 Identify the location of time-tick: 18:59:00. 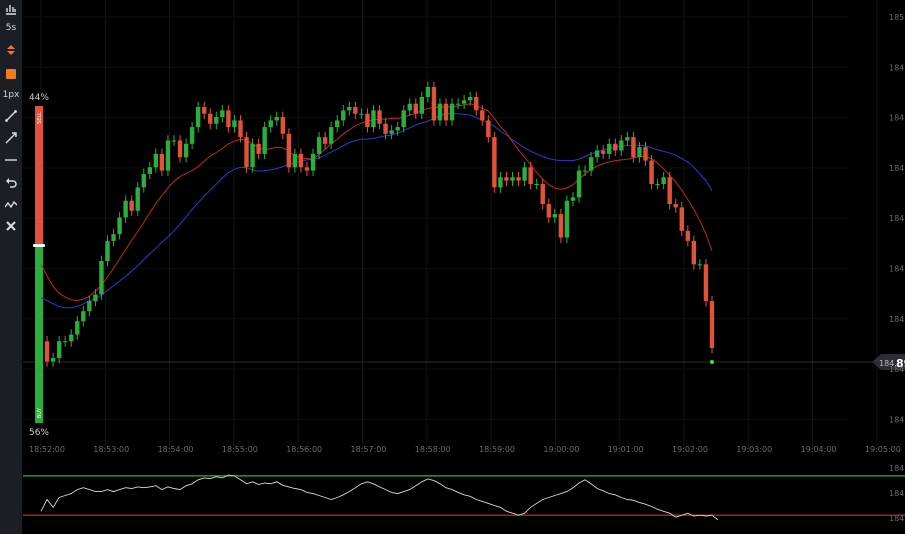
(497, 449).